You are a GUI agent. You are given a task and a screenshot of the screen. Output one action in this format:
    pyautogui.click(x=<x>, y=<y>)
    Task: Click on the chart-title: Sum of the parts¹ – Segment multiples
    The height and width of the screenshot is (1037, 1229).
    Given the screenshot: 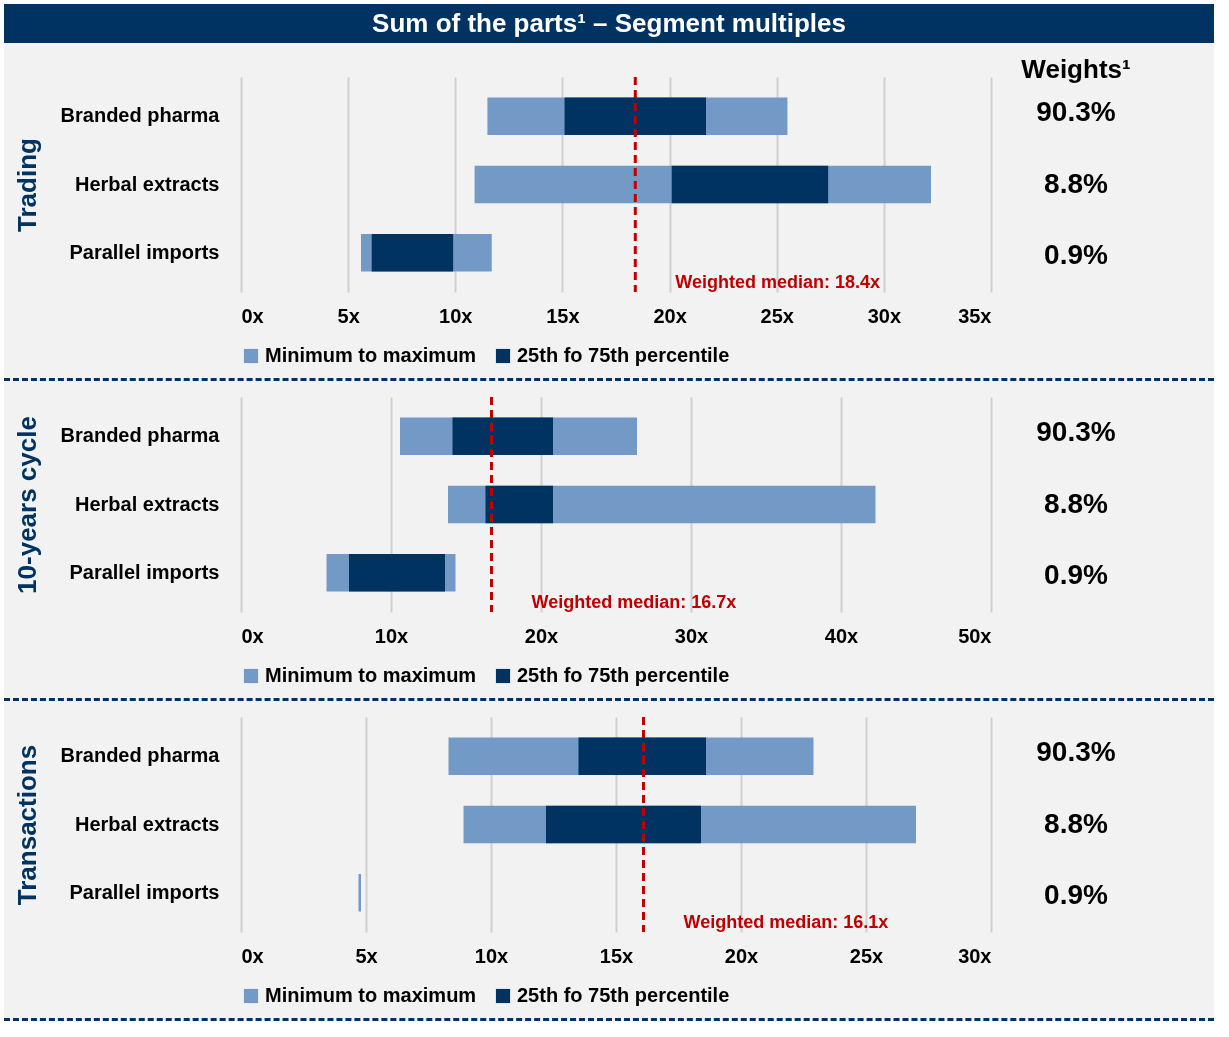 What is the action you would take?
    pyautogui.click(x=609, y=23)
    